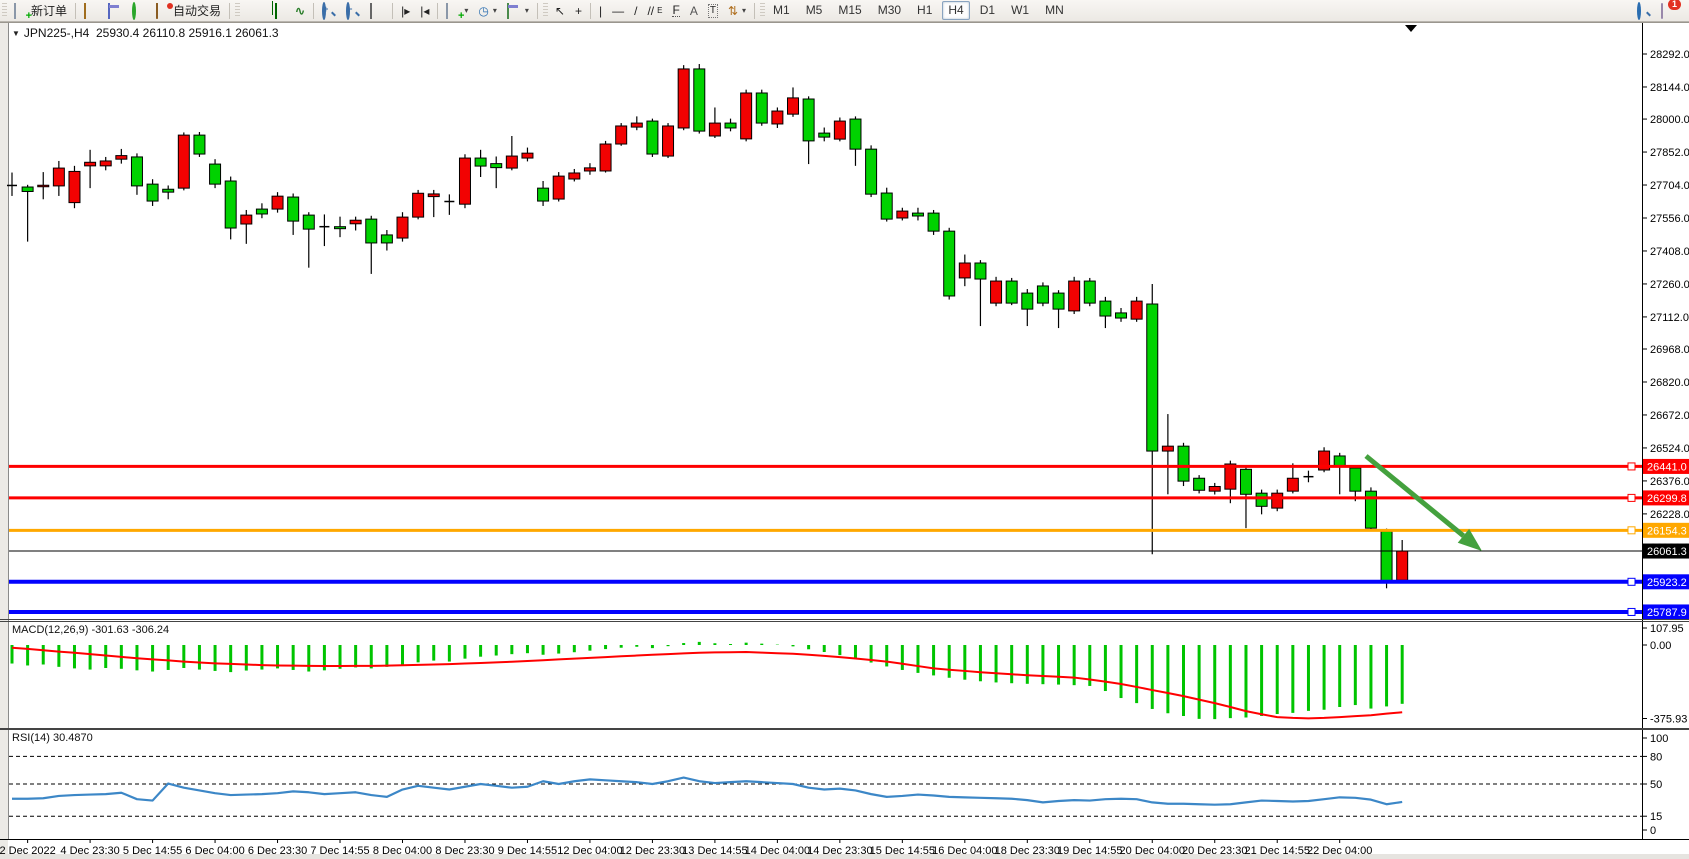 Image resolution: width=1689 pixels, height=859 pixels. Describe the element at coordinates (655, 10) in the screenshot. I see `channel-tool-button: //E` at that location.